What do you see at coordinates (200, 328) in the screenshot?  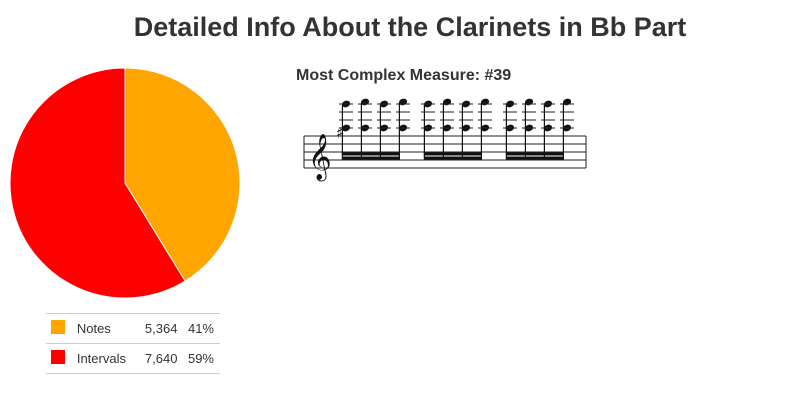 I see `legend-percent-notes: 41%` at bounding box center [200, 328].